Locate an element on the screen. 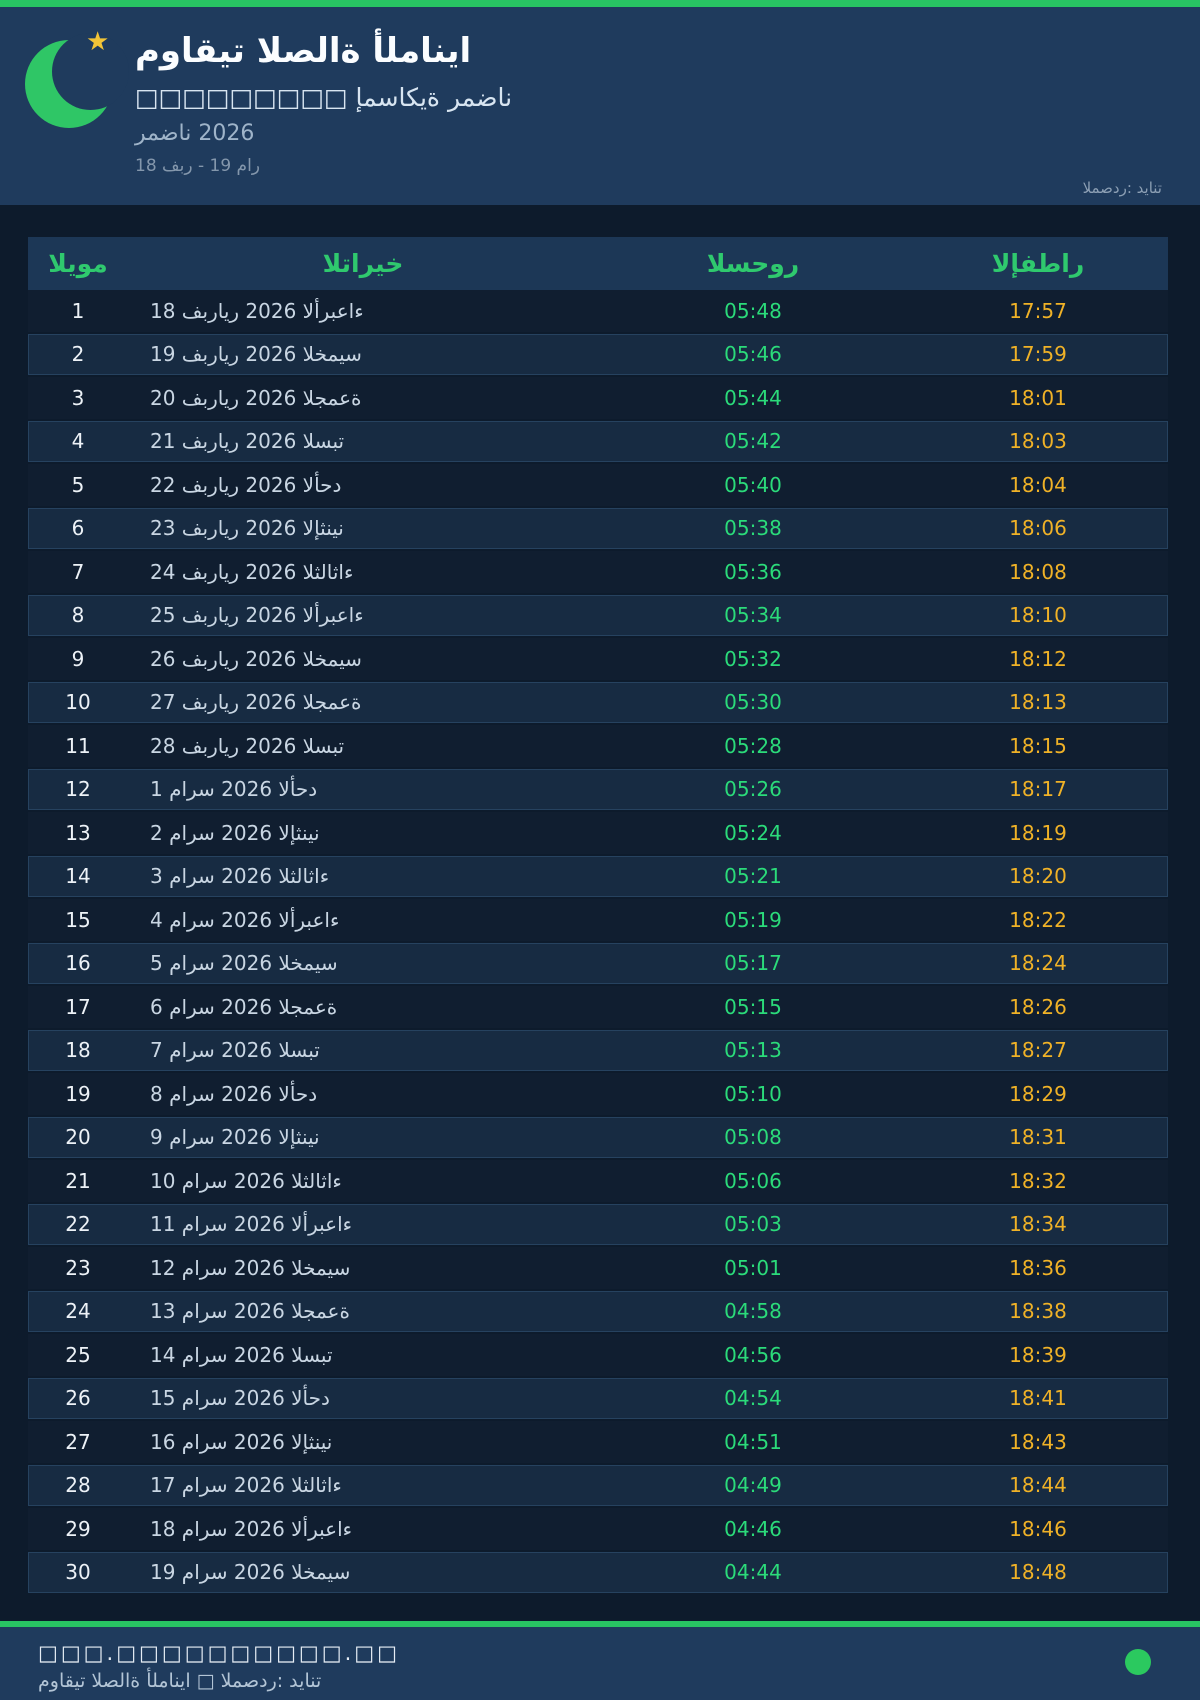 This screenshot has width=1200, height=1700. date-cell: 17 مارس 2026 الثلاثاء is located at coordinates (246, 1485).